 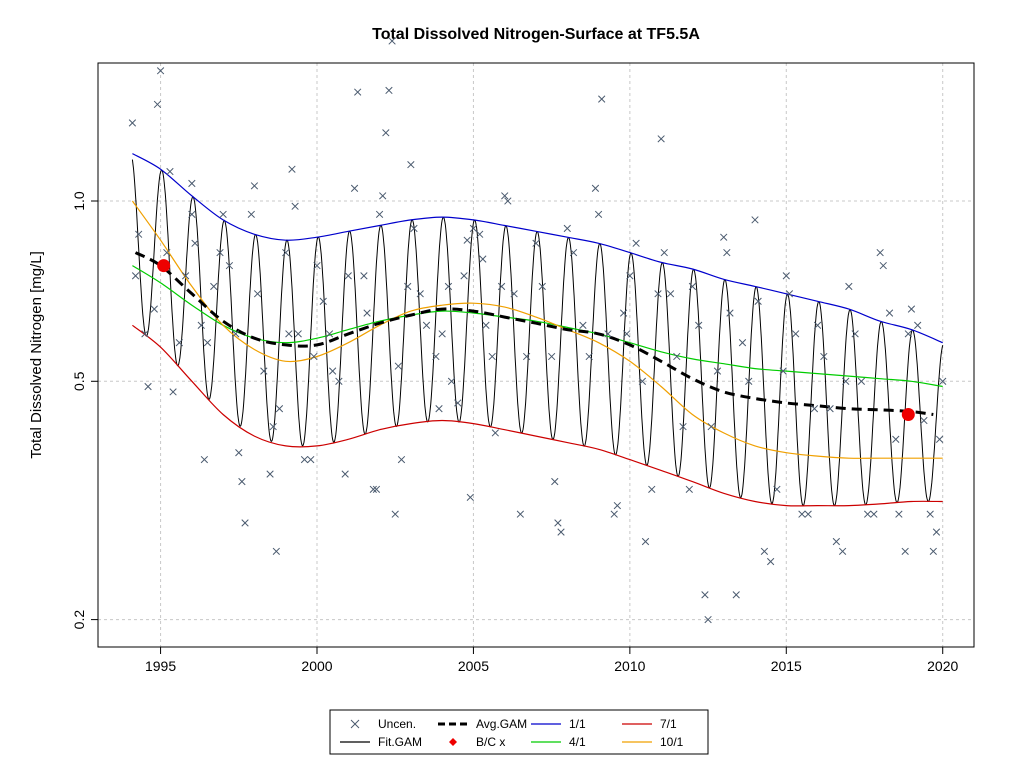 I want to click on x-tick-label-2020: 2020, so click(x=942, y=666).